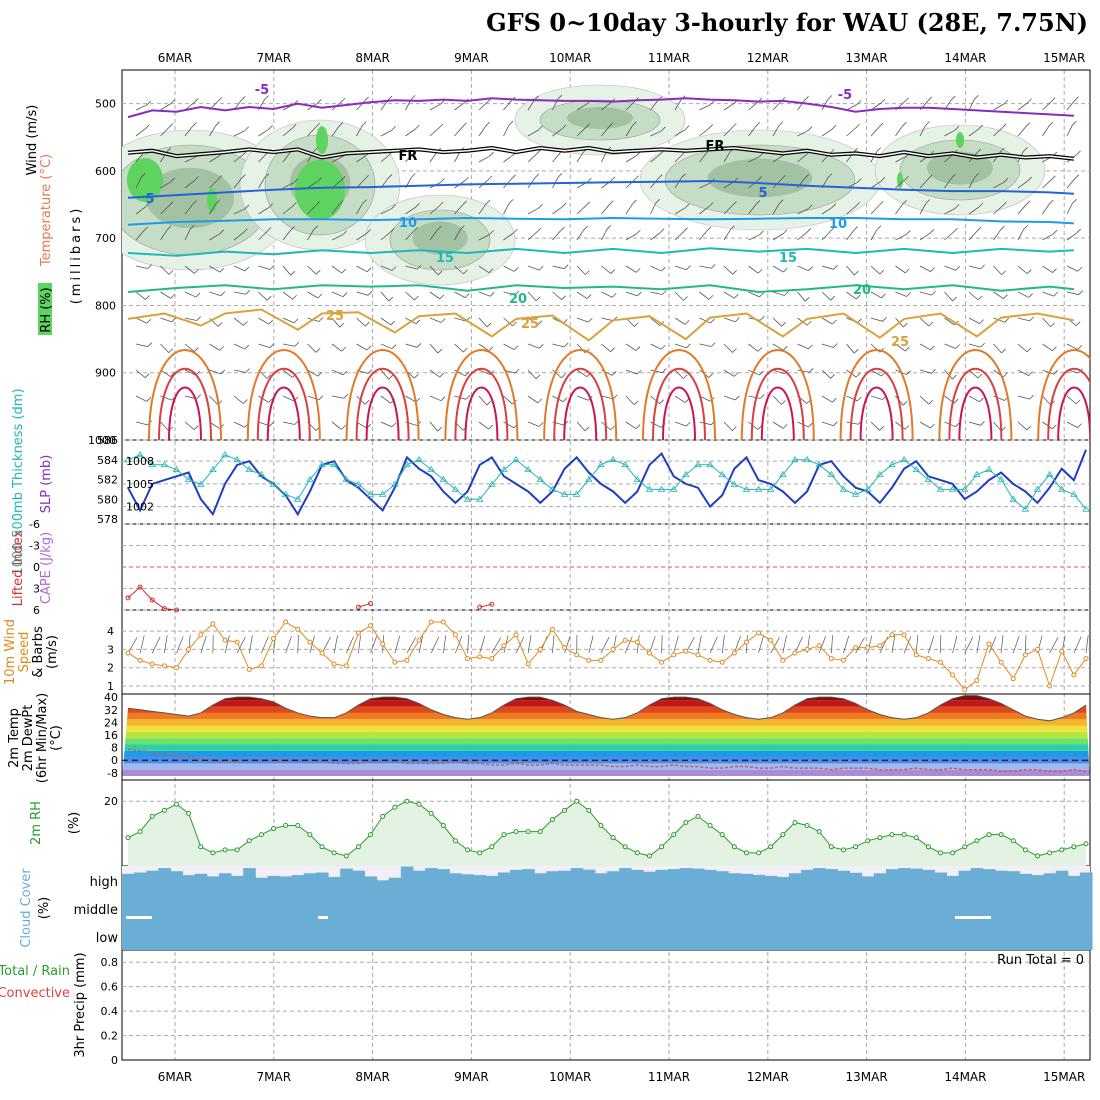 This screenshot has width=1100, height=1100. I want to click on wind-tick: 4, so click(110, 631).